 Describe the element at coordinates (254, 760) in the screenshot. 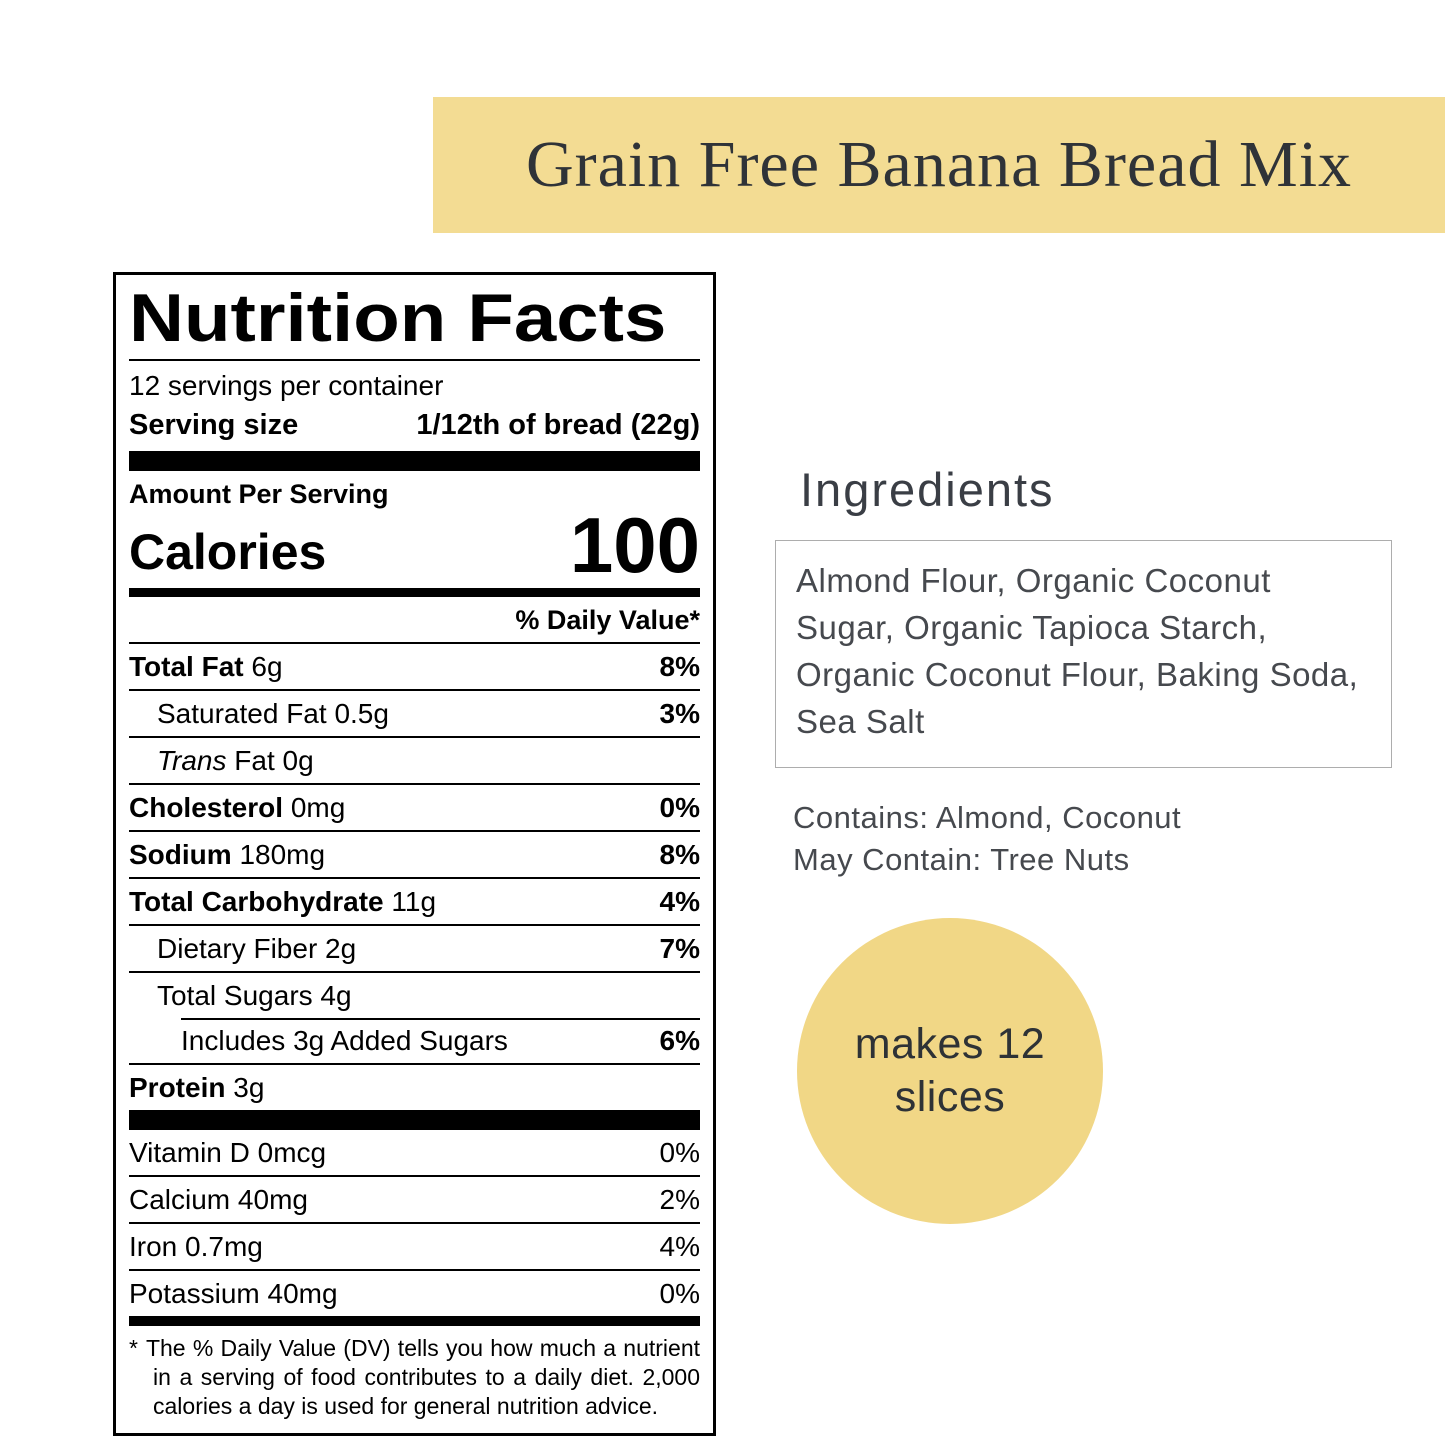

I see `nutrient-name: Fat` at that location.